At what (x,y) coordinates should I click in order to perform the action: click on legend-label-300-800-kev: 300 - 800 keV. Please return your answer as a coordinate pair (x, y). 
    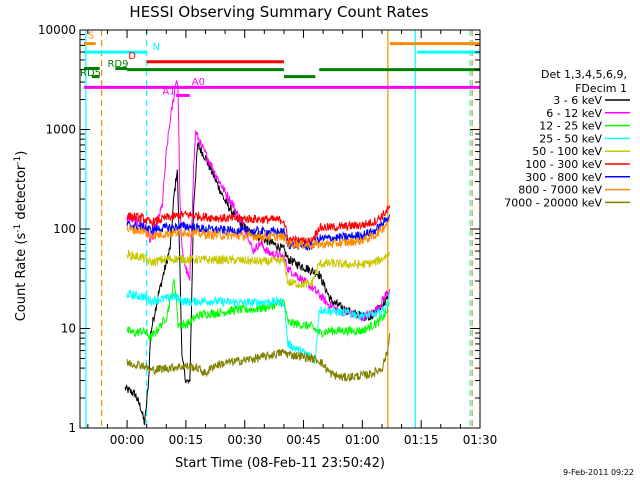
    Looking at the image, I should click on (563, 177).